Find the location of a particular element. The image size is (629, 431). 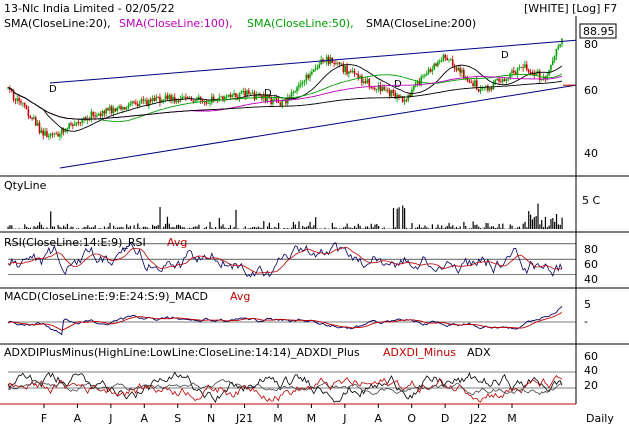

x-tick-label: F is located at coordinates (44, 418).